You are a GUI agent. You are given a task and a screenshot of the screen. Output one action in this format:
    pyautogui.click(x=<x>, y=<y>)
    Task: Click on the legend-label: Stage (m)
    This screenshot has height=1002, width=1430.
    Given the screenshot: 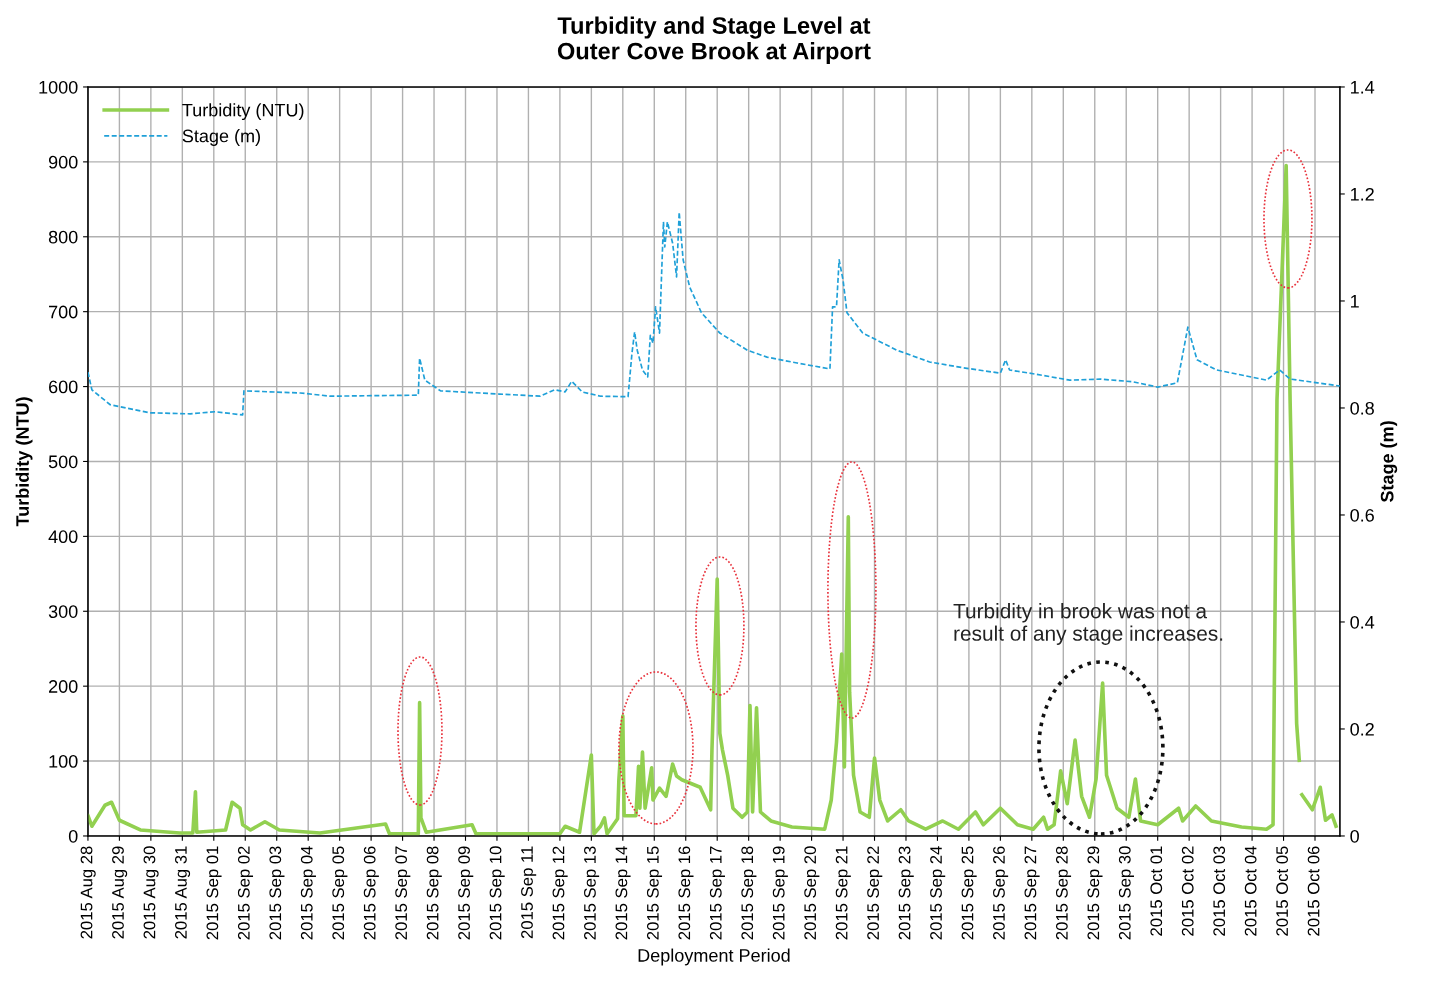 What is the action you would take?
    pyautogui.click(x=221, y=137)
    